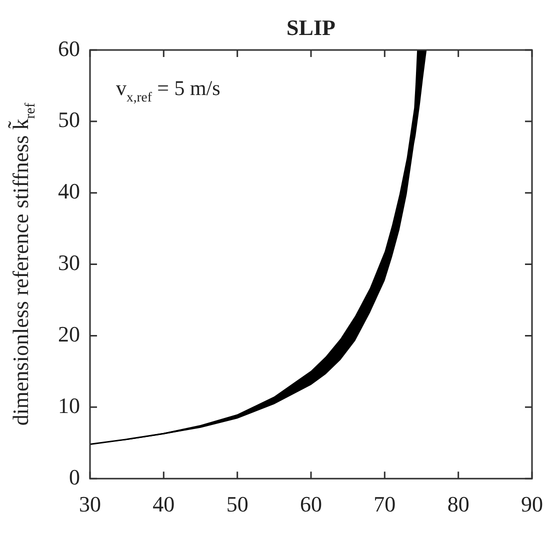  I want to click on x-tick-label: 50, so click(237, 504).